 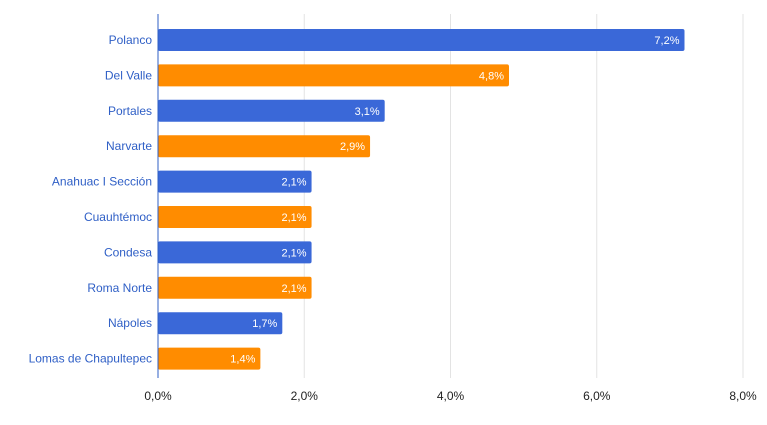 I want to click on x-tick-label: 0,0%, so click(x=158, y=396).